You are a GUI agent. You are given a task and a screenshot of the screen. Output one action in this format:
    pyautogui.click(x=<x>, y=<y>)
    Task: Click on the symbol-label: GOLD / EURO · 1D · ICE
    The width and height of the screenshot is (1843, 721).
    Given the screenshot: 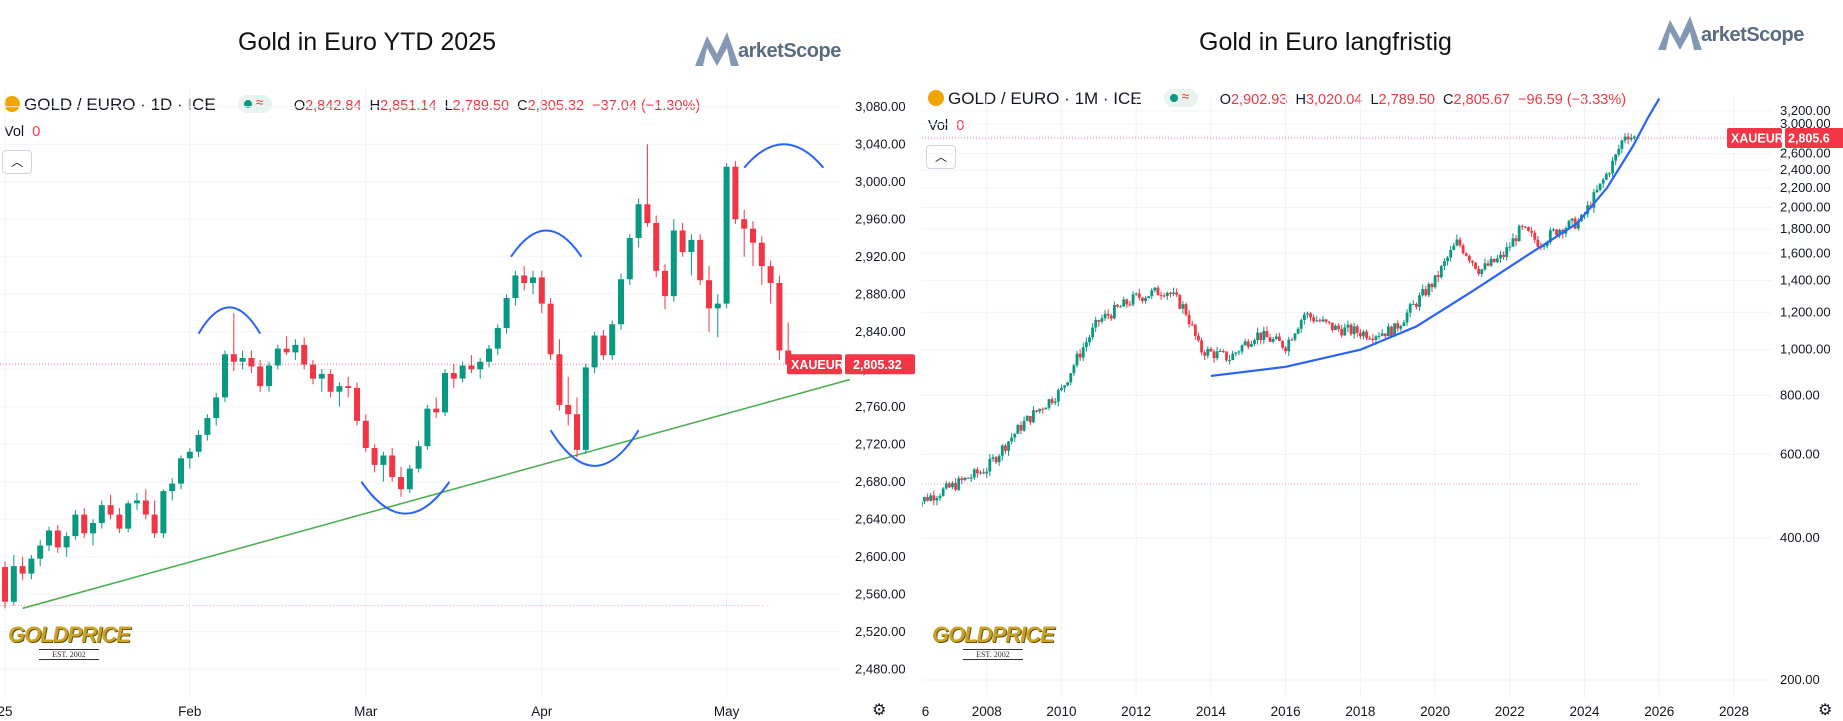 What is the action you would take?
    pyautogui.click(x=120, y=104)
    